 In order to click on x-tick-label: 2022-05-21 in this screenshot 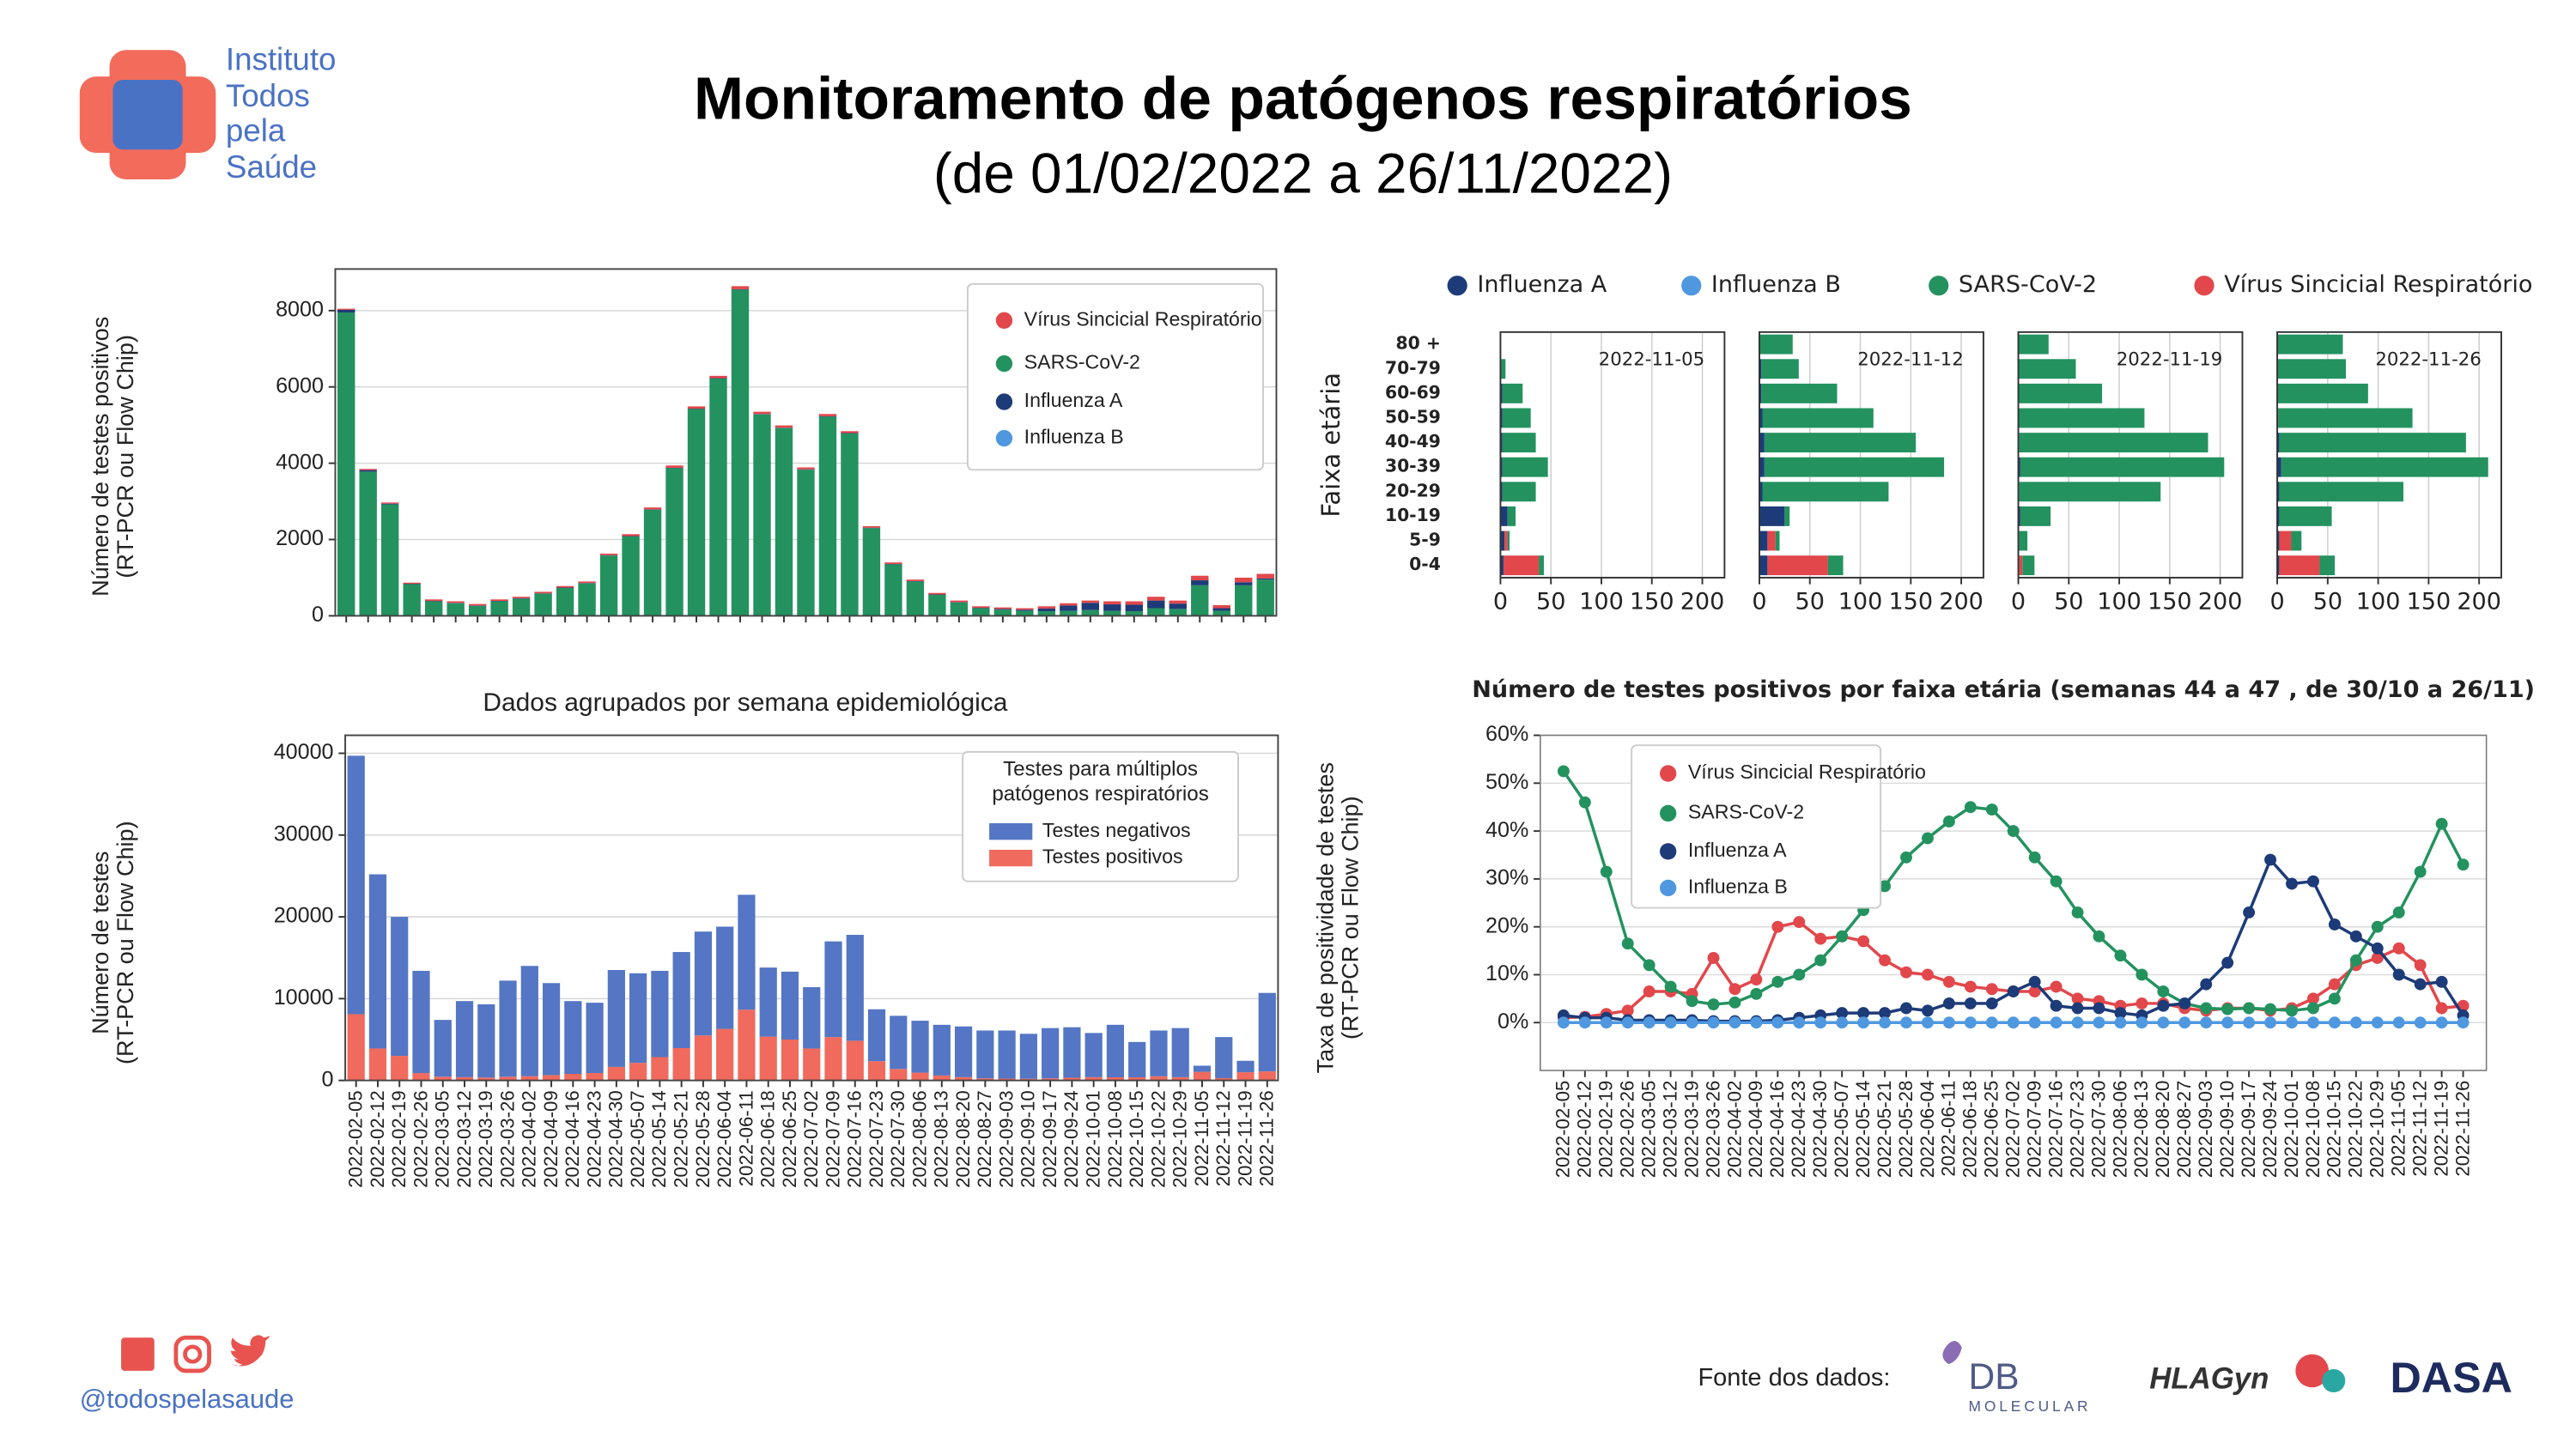, I will do `click(1885, 1130)`.